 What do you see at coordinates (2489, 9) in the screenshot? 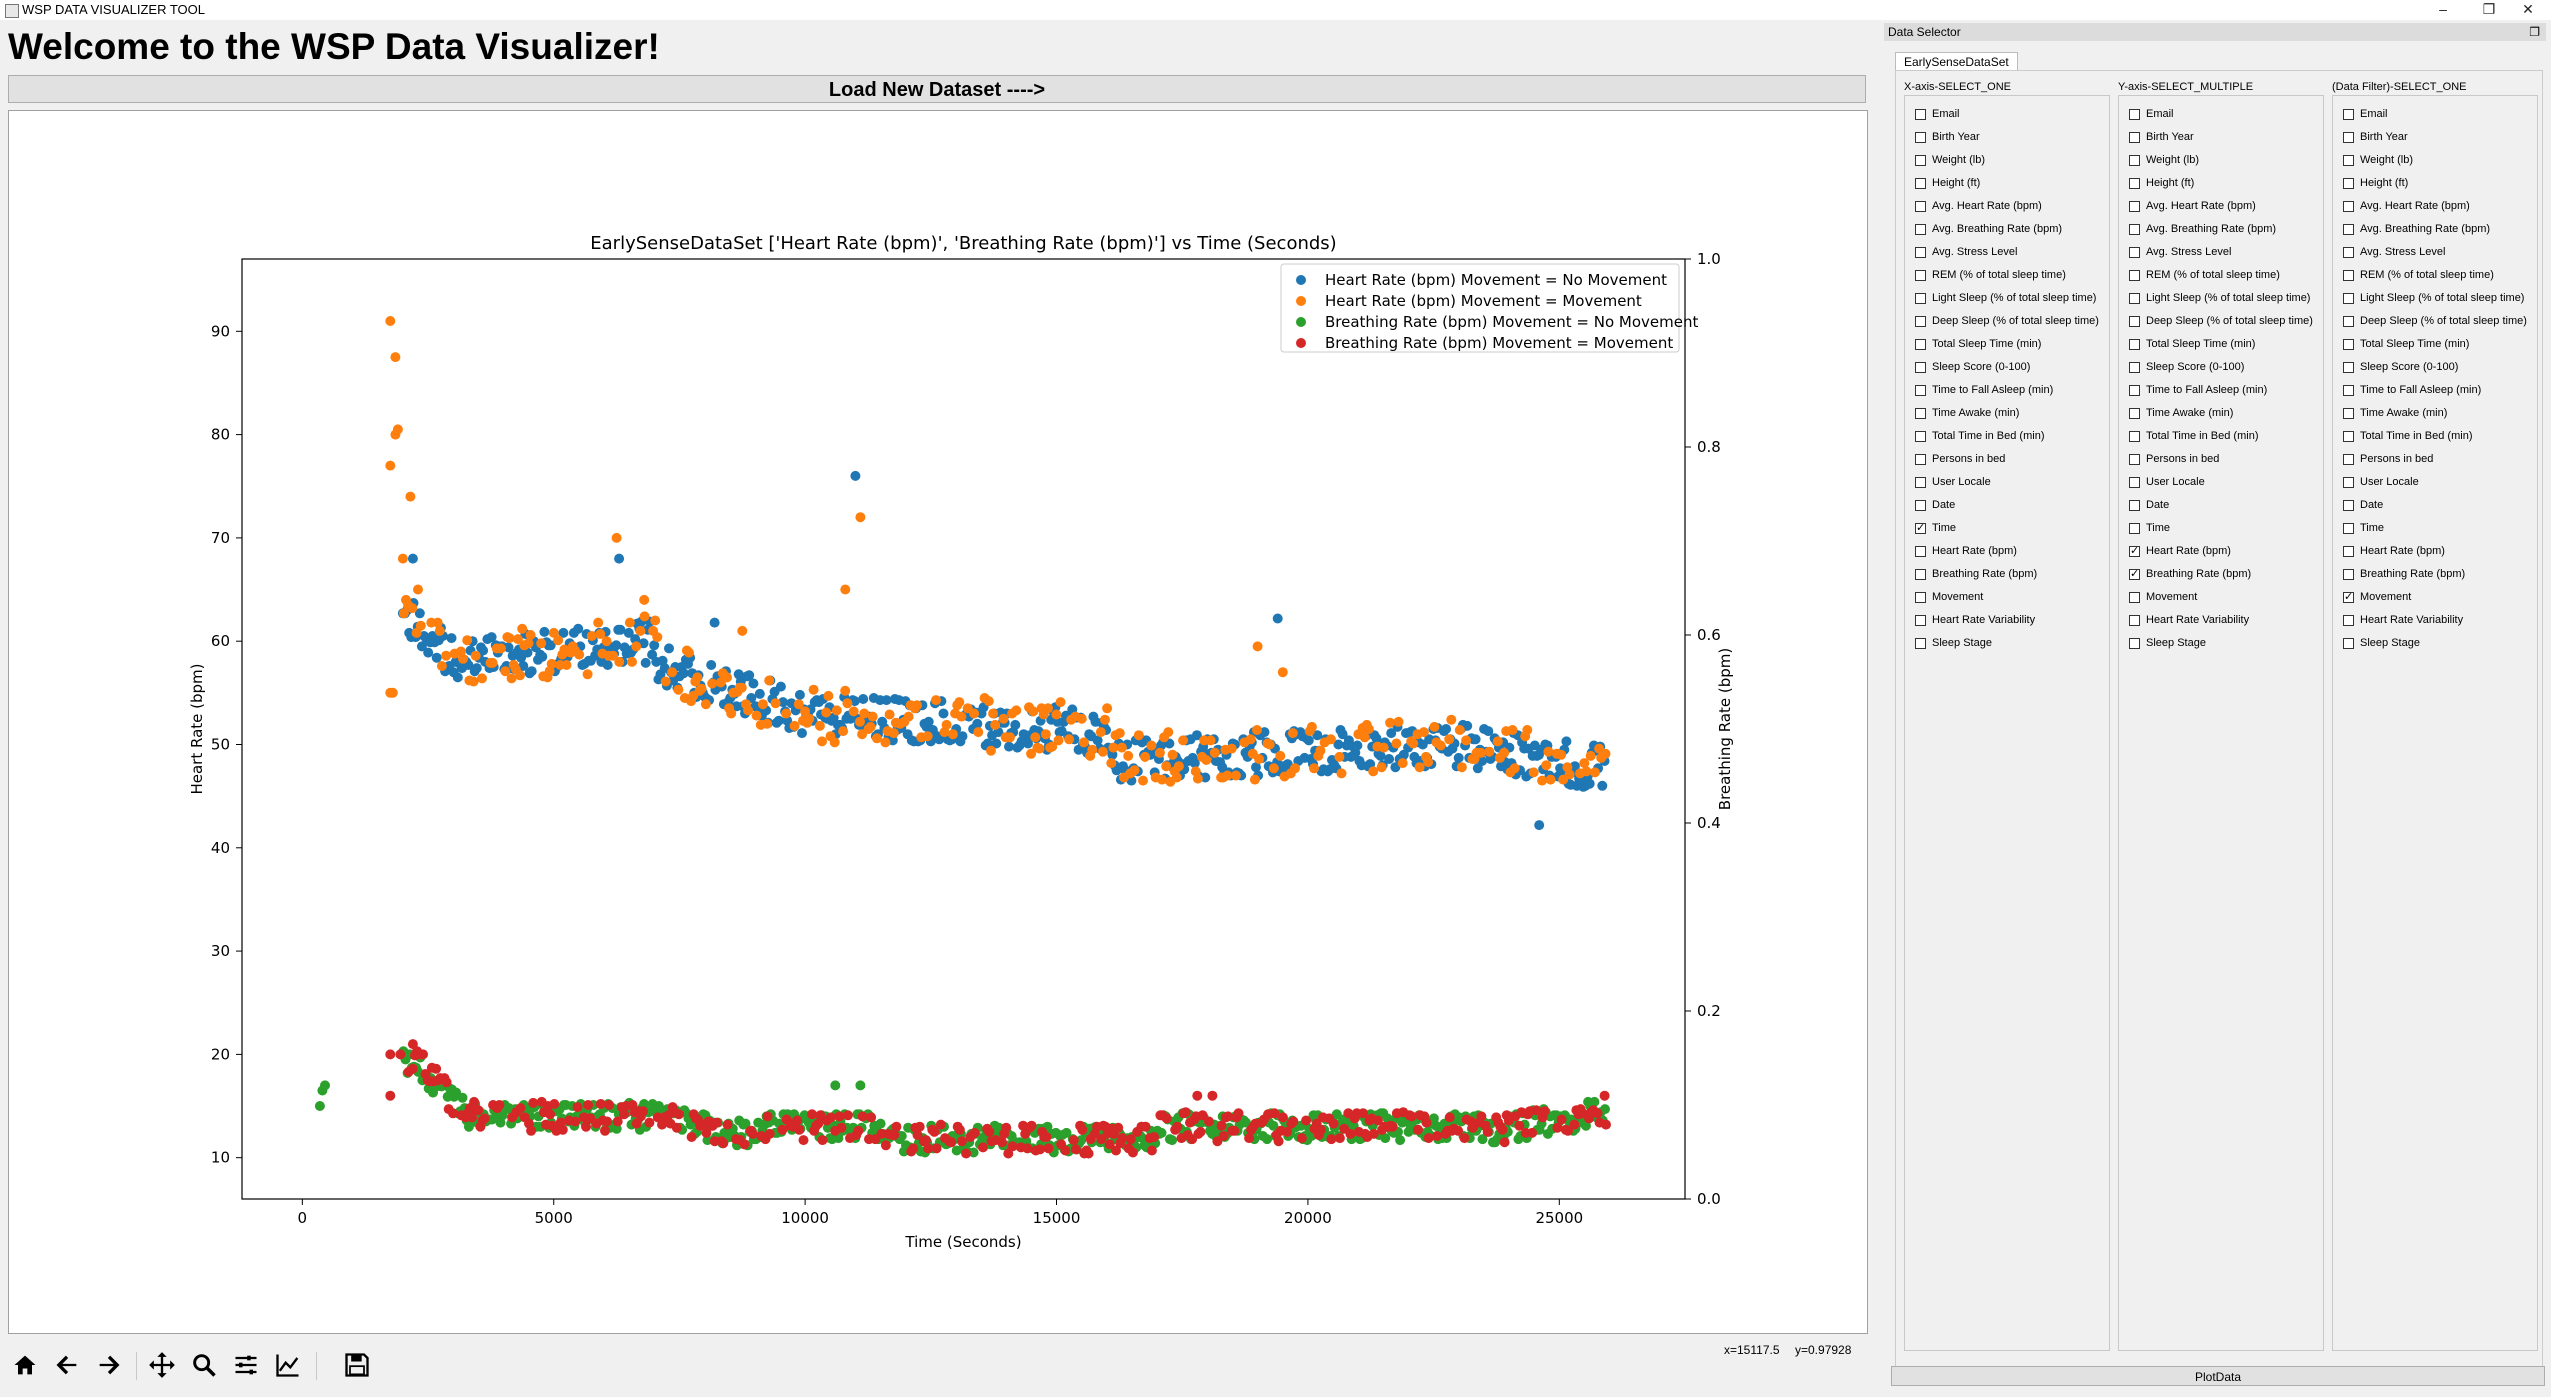
I see `restore-button: ❐` at bounding box center [2489, 9].